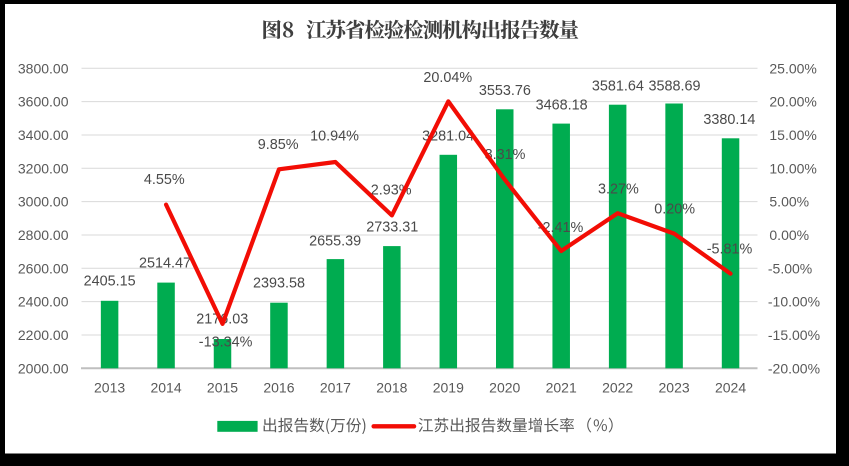 This screenshot has width=849, height=466. What do you see at coordinates (43, 202) in the screenshot?
I see `svg-text: 3000.00` at bounding box center [43, 202].